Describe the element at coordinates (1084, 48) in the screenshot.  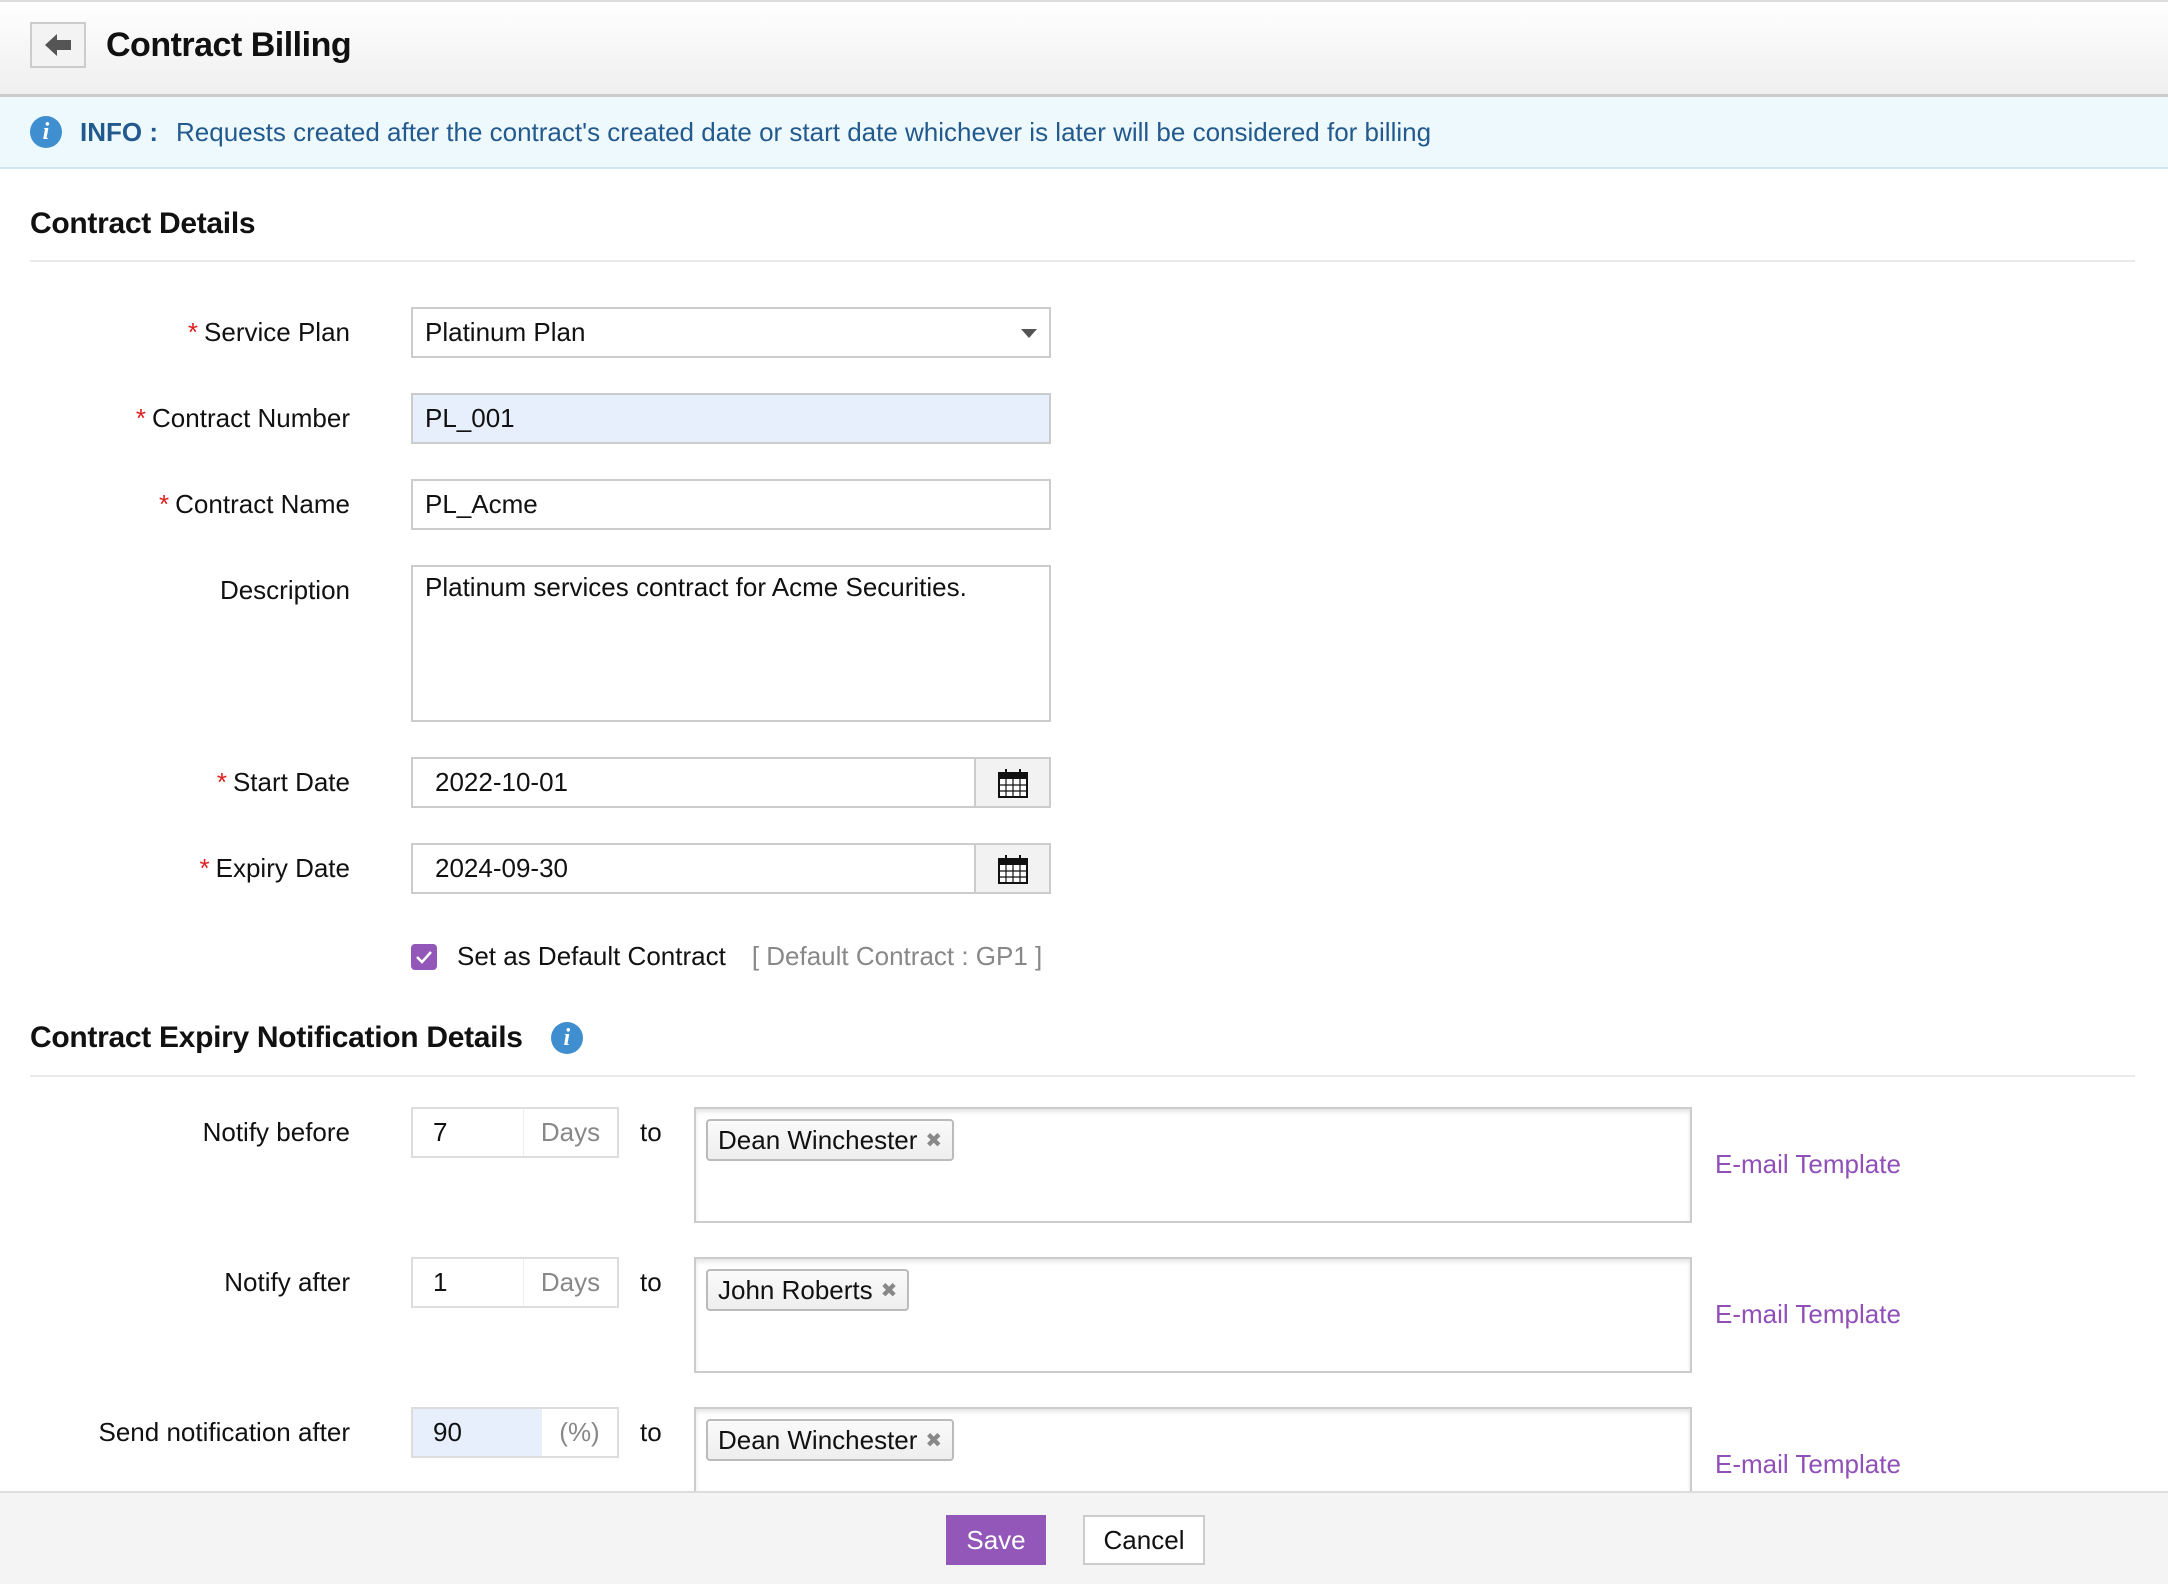
I see `page-header` at that location.